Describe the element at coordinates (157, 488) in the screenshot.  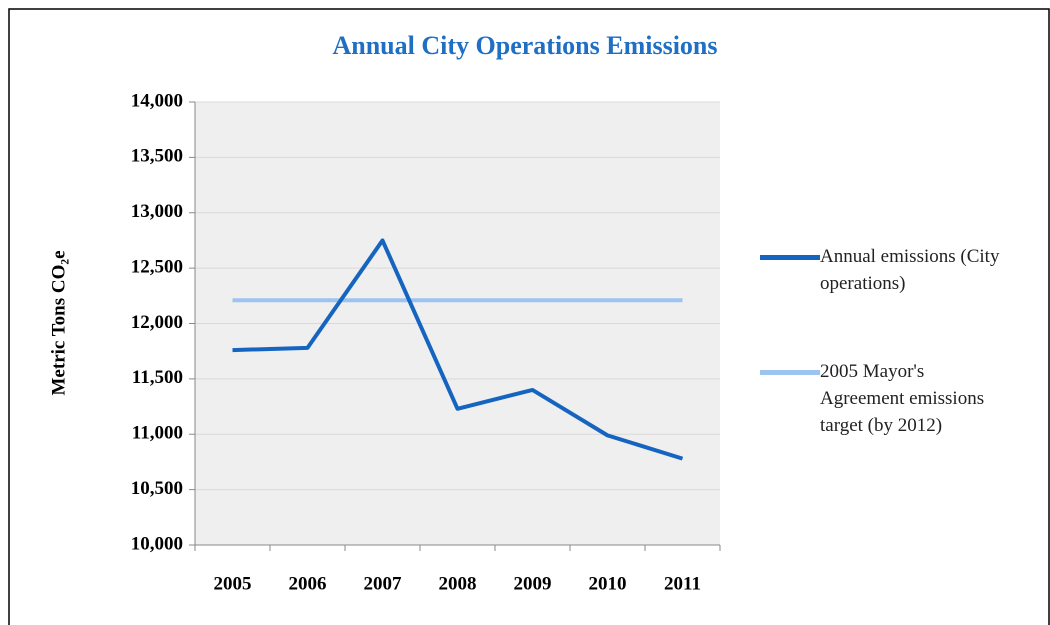
I see `y-tick-label: 10,500` at that location.